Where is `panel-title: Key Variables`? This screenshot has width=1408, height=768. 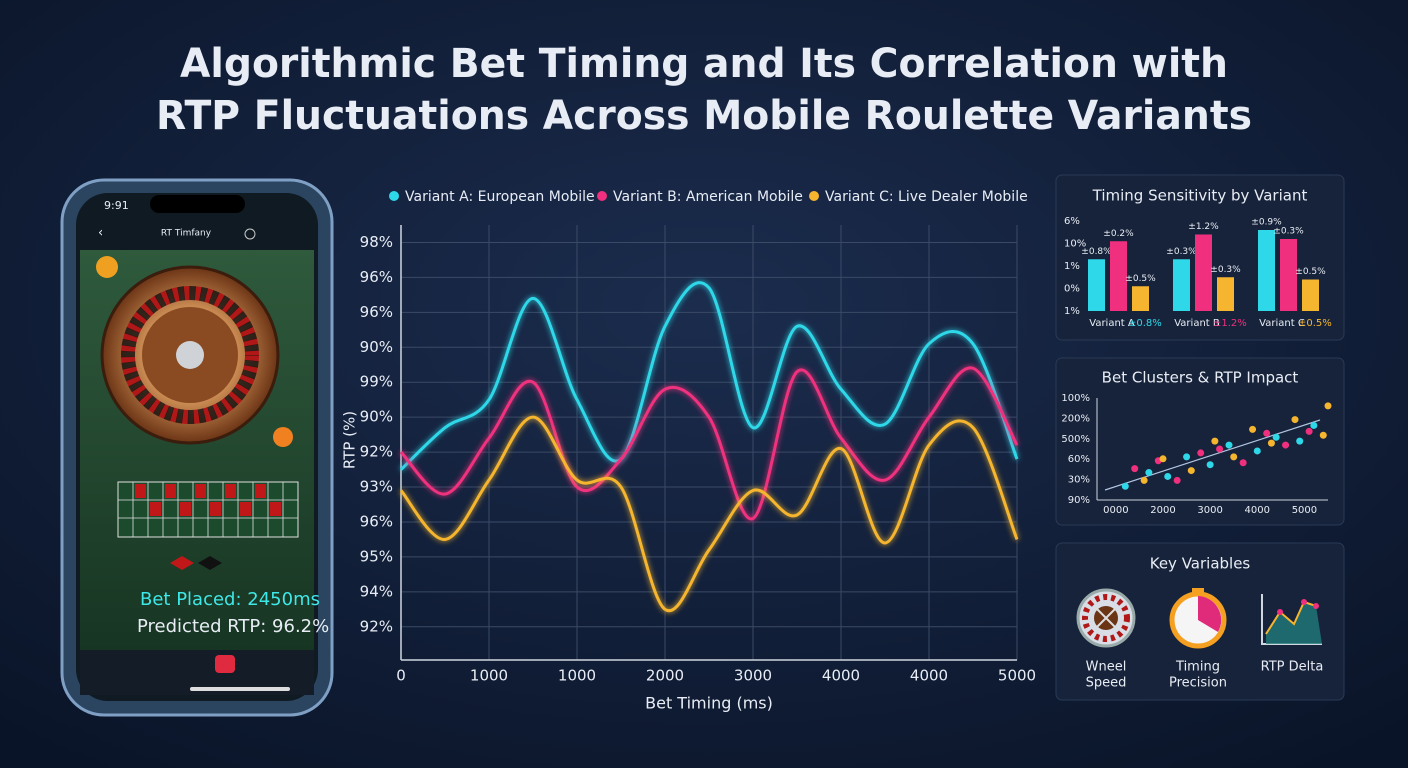 panel-title: Key Variables is located at coordinates (1200, 564).